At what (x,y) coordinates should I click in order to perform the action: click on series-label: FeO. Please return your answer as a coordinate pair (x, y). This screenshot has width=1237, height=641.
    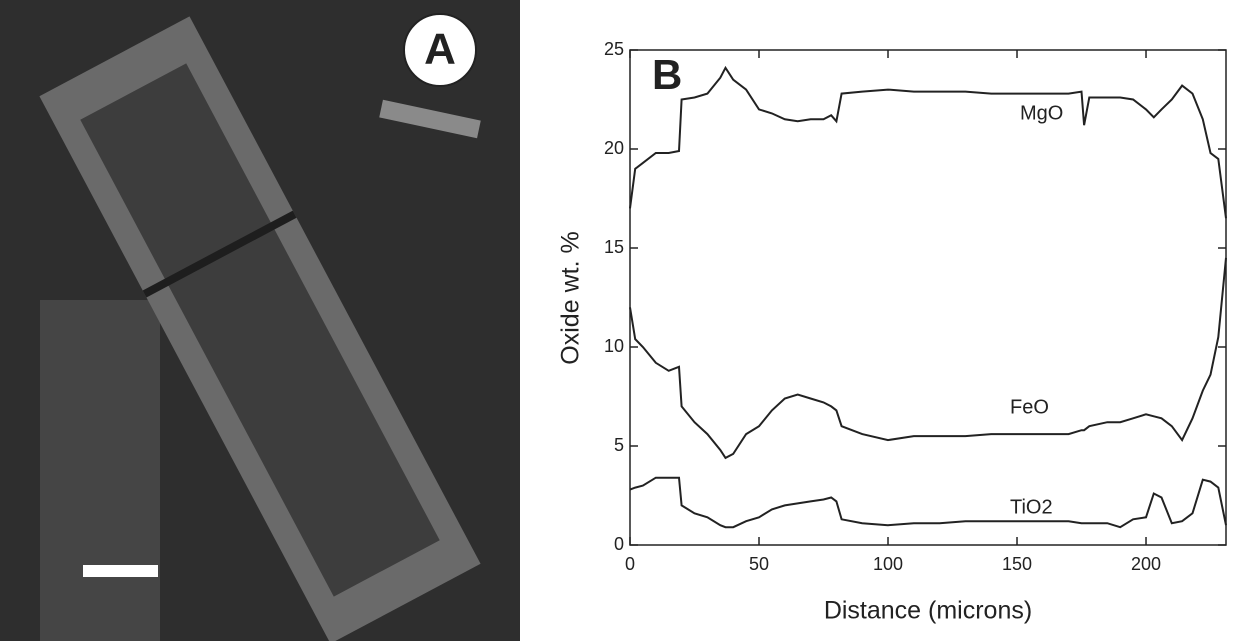
    Looking at the image, I should click on (1029, 407).